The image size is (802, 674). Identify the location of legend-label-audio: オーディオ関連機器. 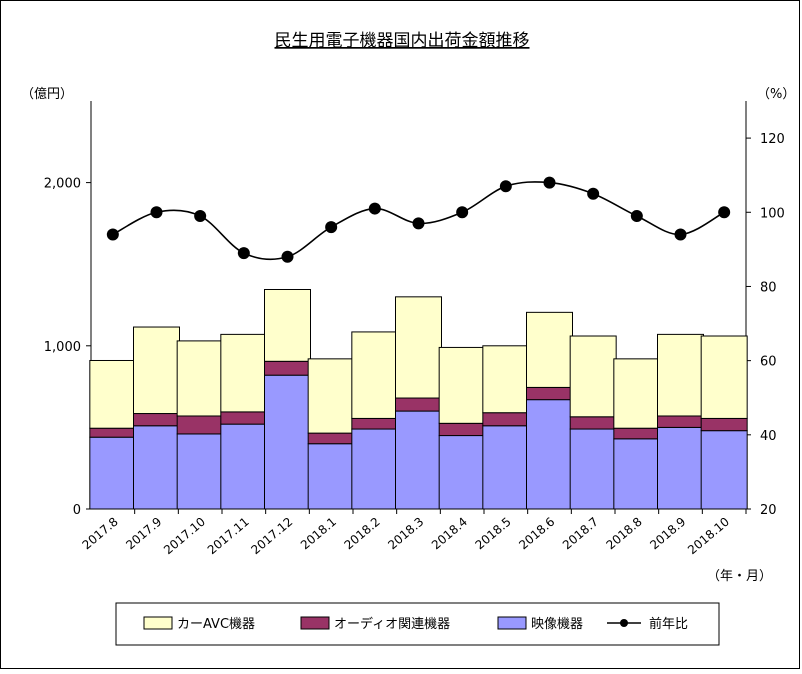
(392, 624).